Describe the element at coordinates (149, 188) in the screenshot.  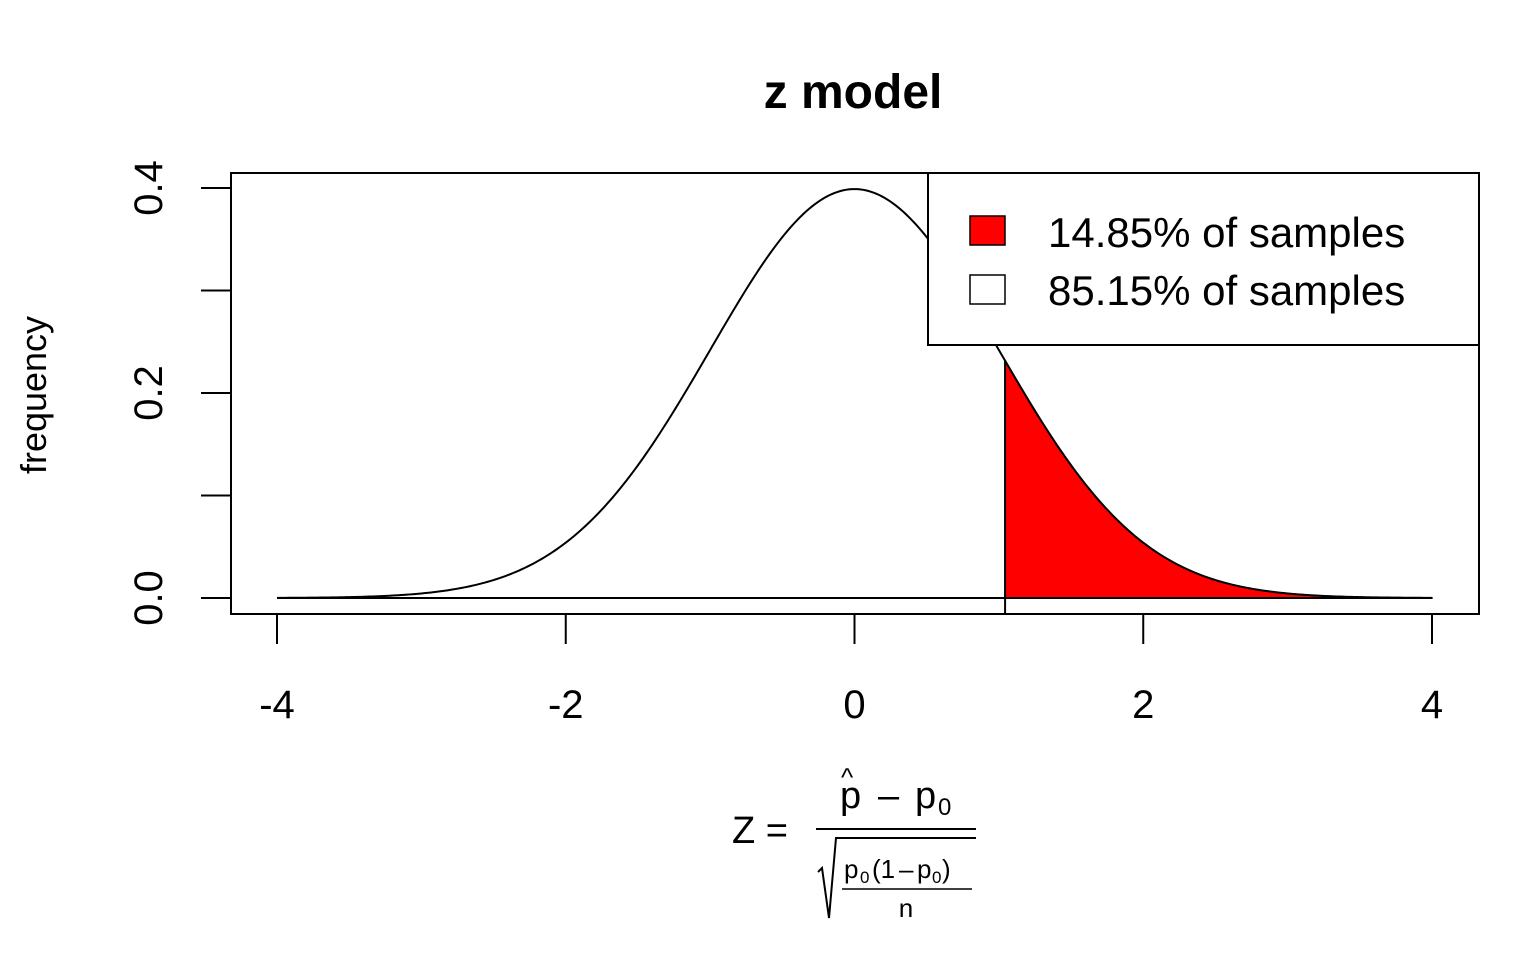
I see `y-tick-label: 0.4` at that location.